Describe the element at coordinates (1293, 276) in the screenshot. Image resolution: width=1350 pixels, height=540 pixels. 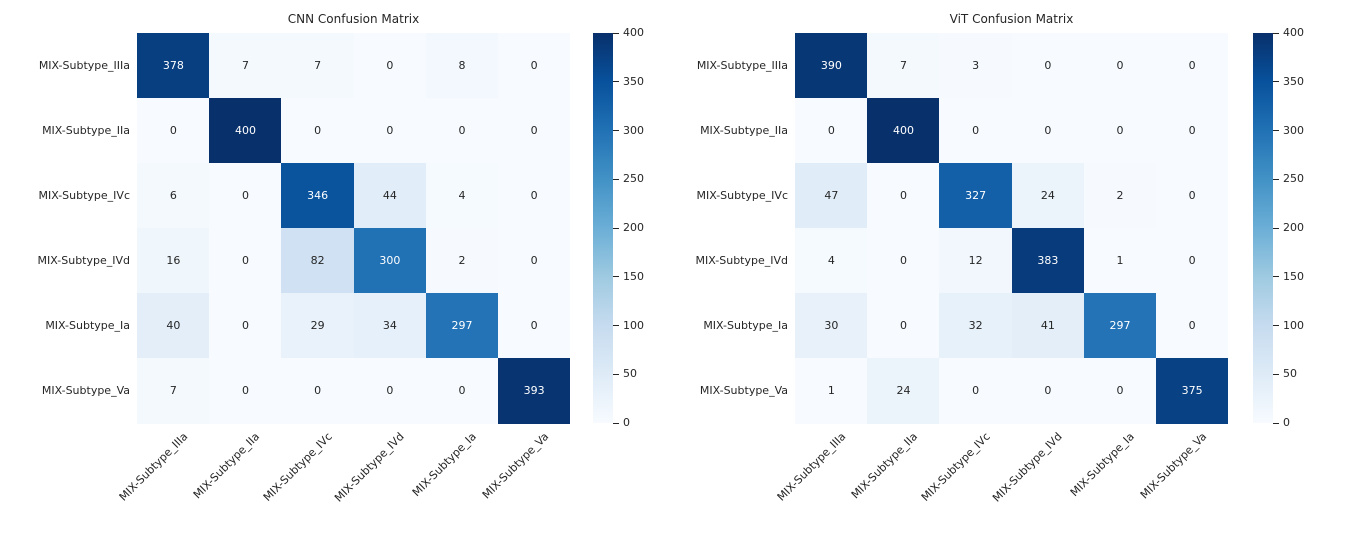
I see `colorbar-tick-label: 150` at that location.